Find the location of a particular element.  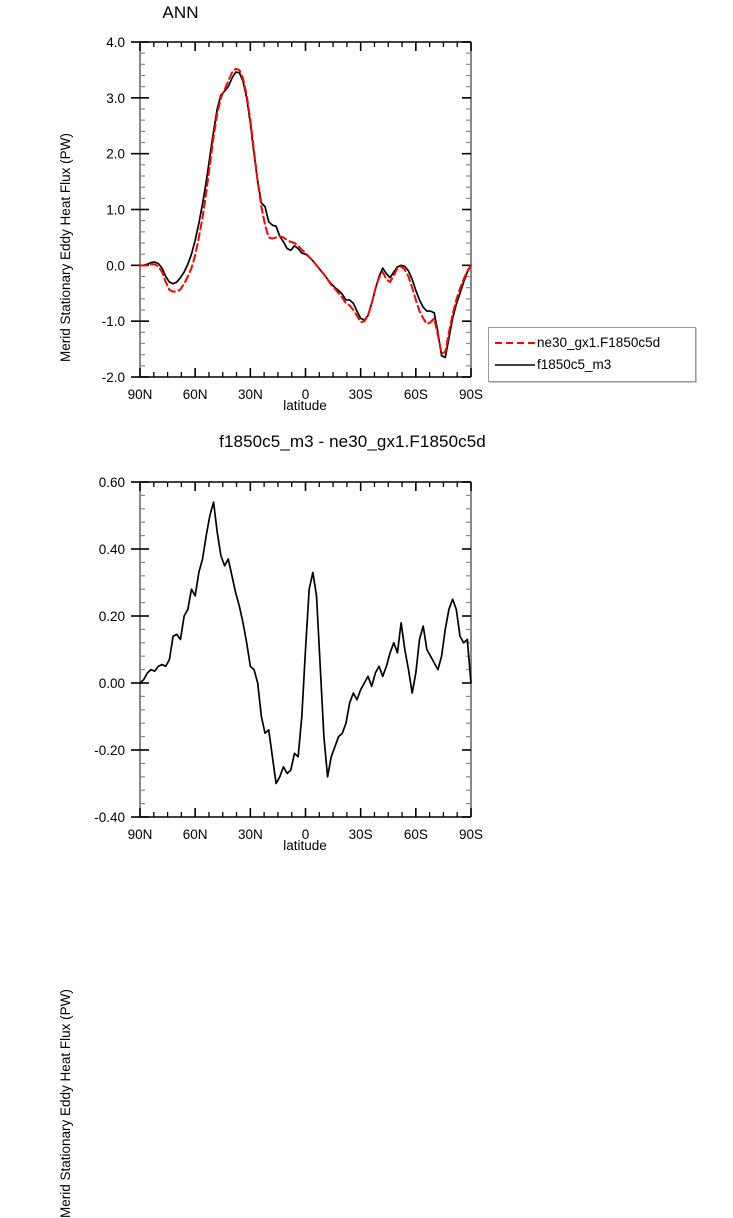

legend-item-ne30: ne30_gx1.F1850c5d is located at coordinates (592, 343).